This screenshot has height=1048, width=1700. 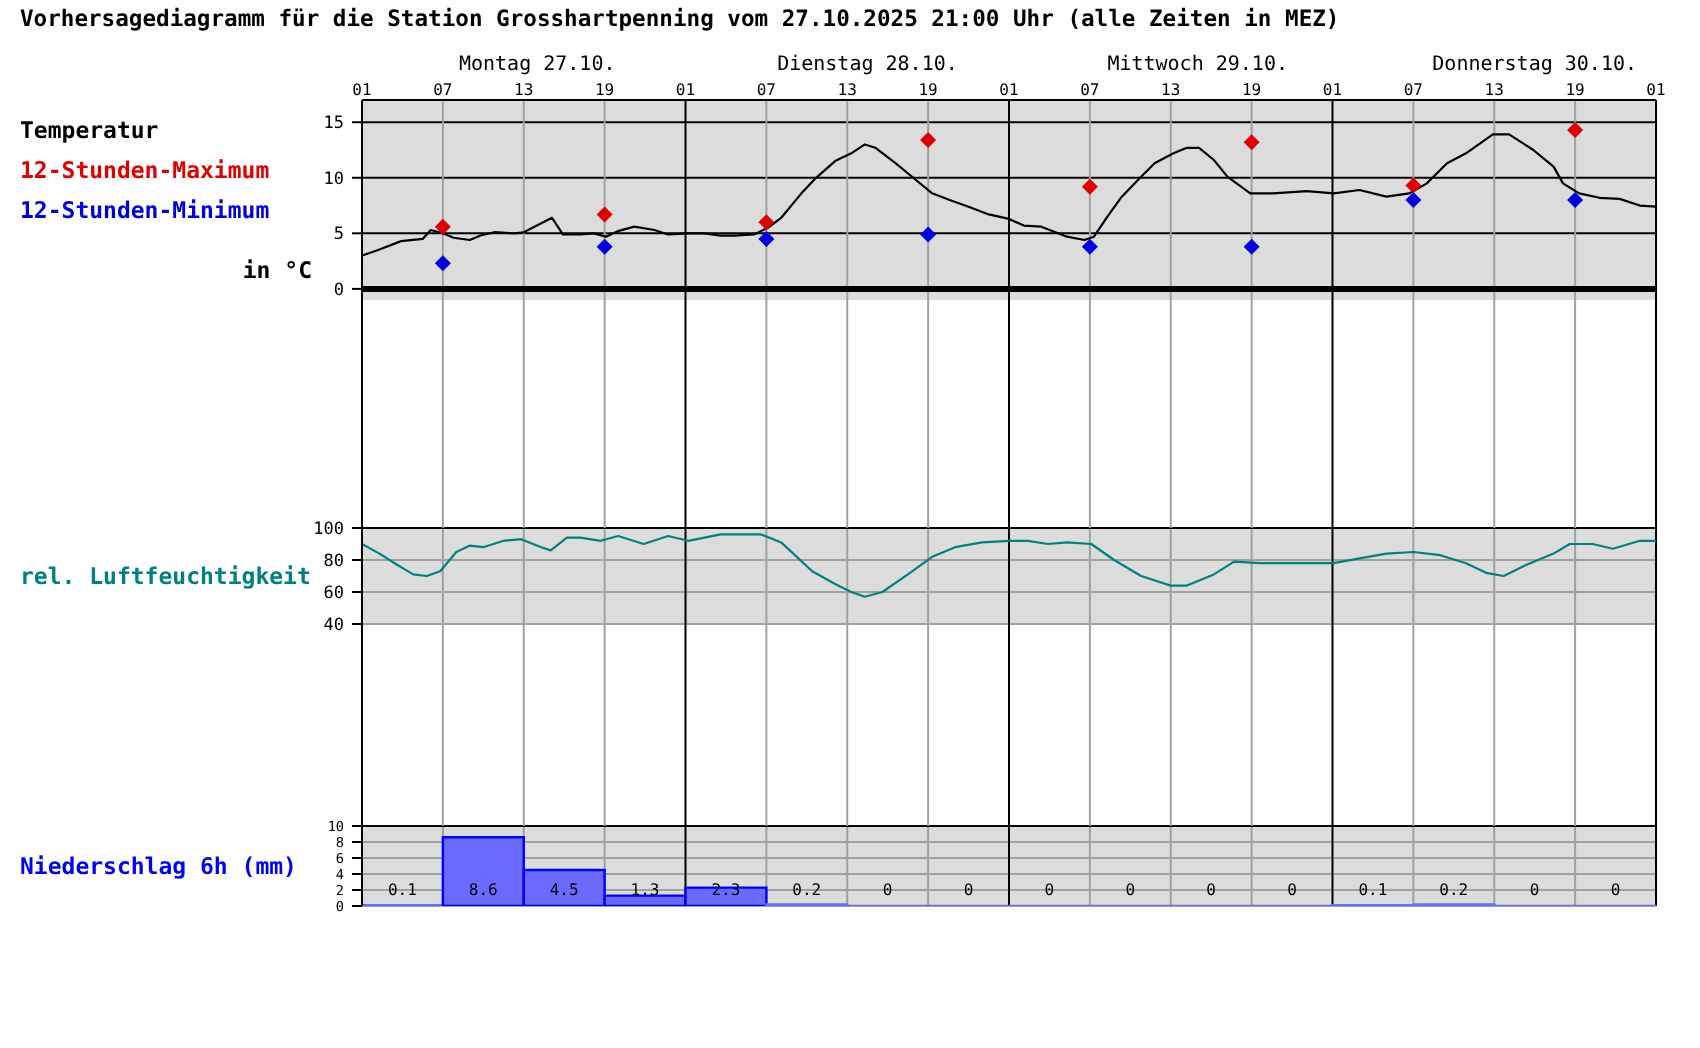 I want to click on y-tick-label: 40, so click(x=333, y=626).